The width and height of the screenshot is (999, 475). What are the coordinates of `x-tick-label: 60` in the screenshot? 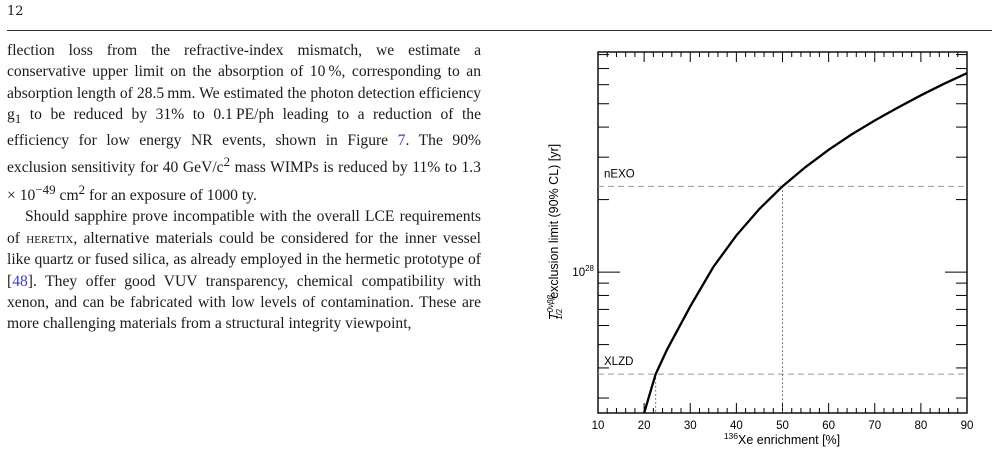 It's located at (828, 426).